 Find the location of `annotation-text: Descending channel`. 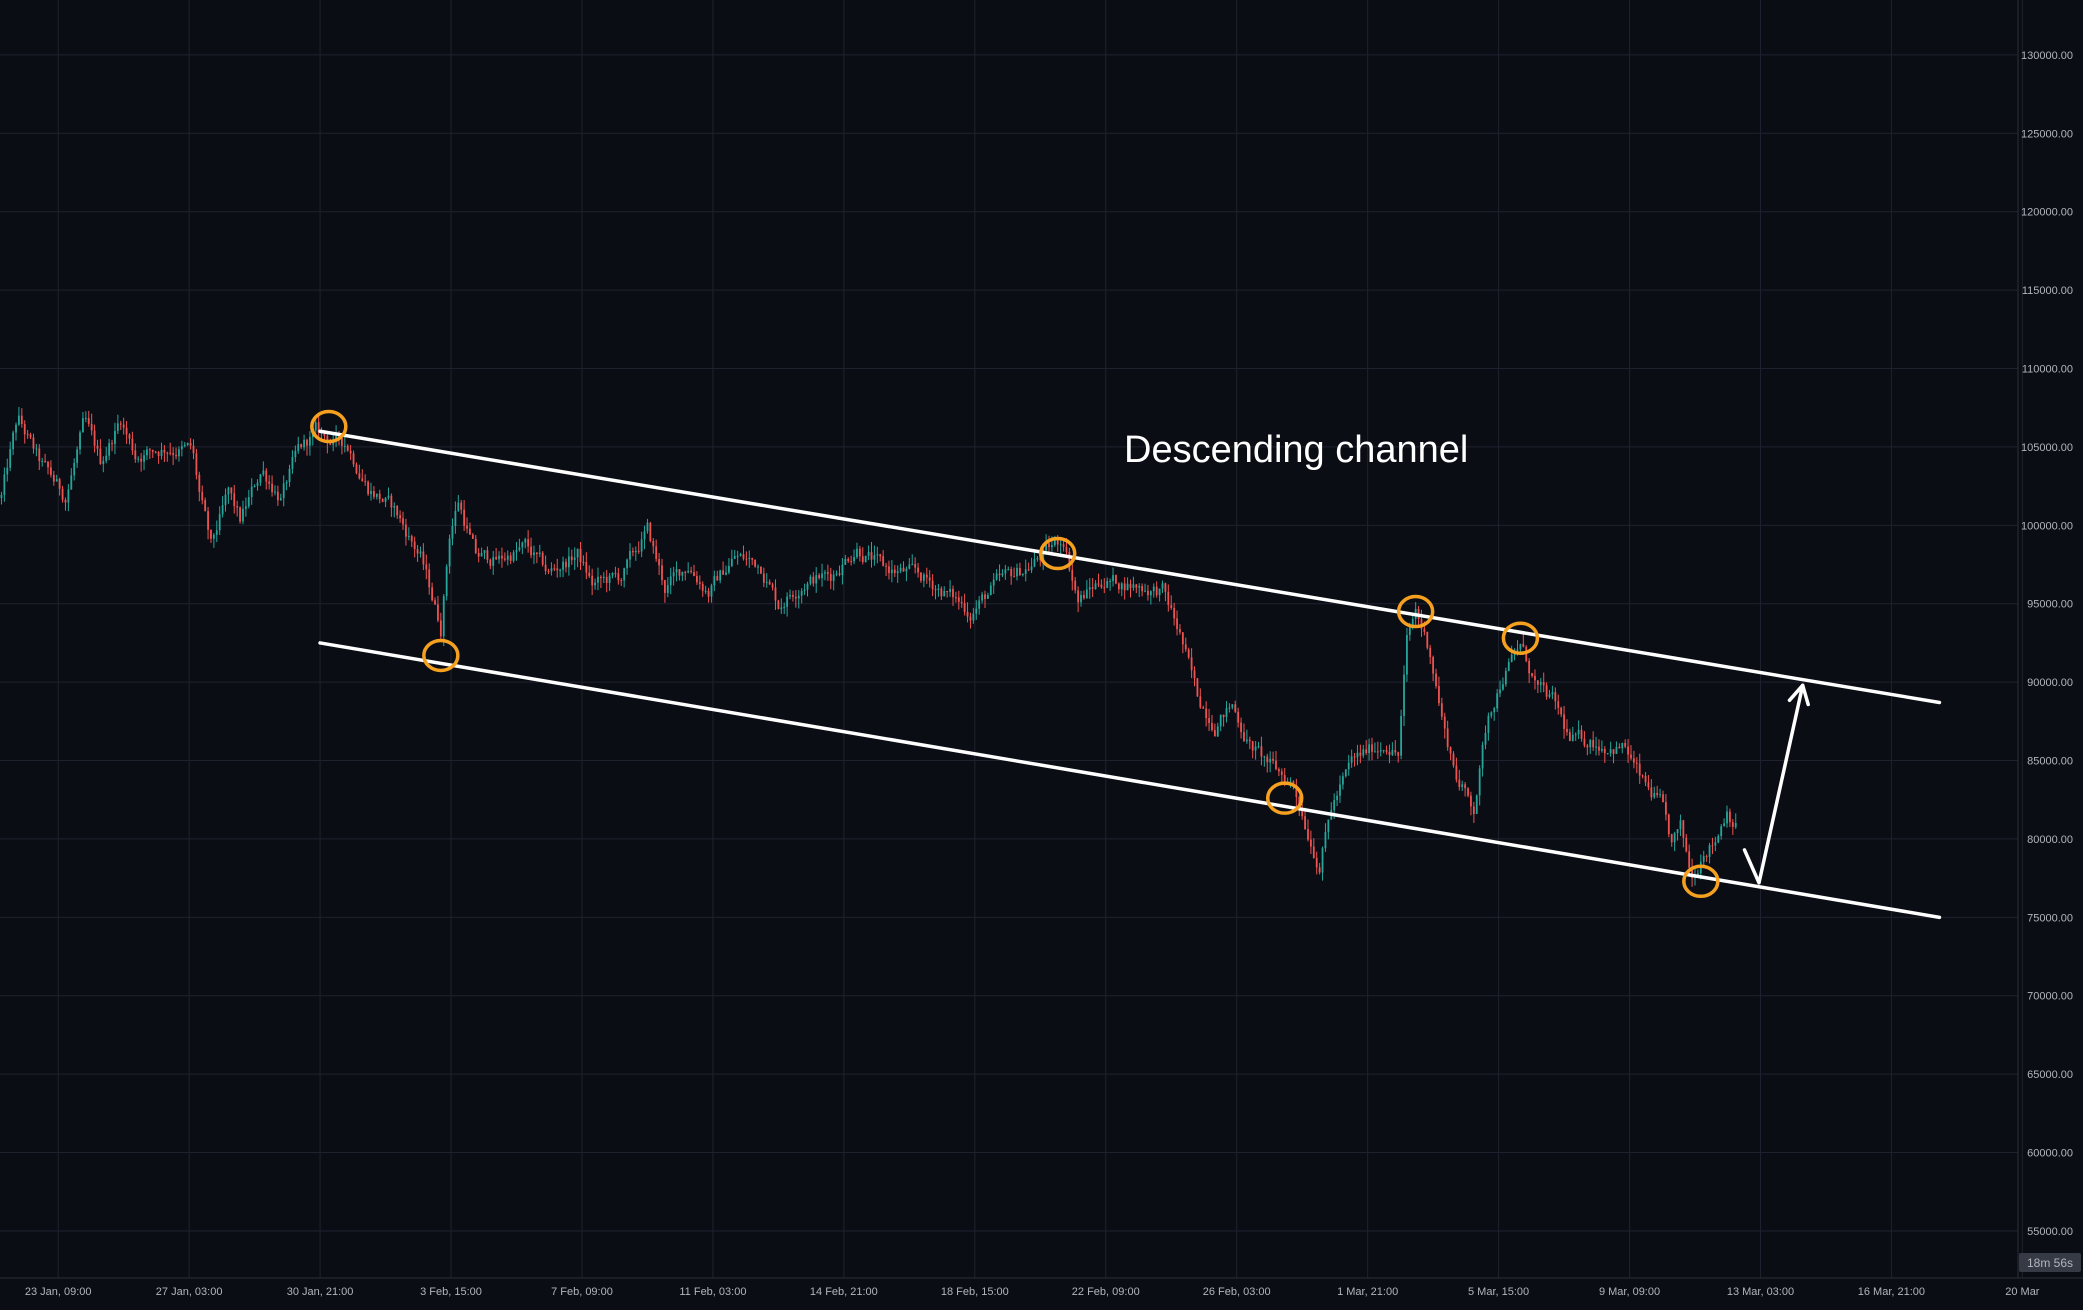

annotation-text: Descending channel is located at coordinates (1296, 450).